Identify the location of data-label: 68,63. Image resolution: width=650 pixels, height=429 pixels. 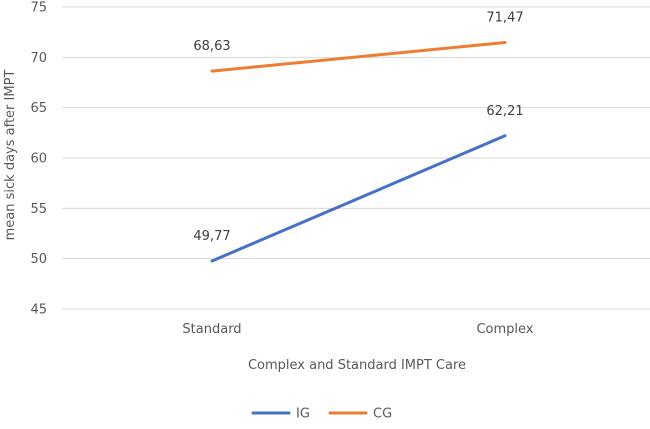
(211, 46).